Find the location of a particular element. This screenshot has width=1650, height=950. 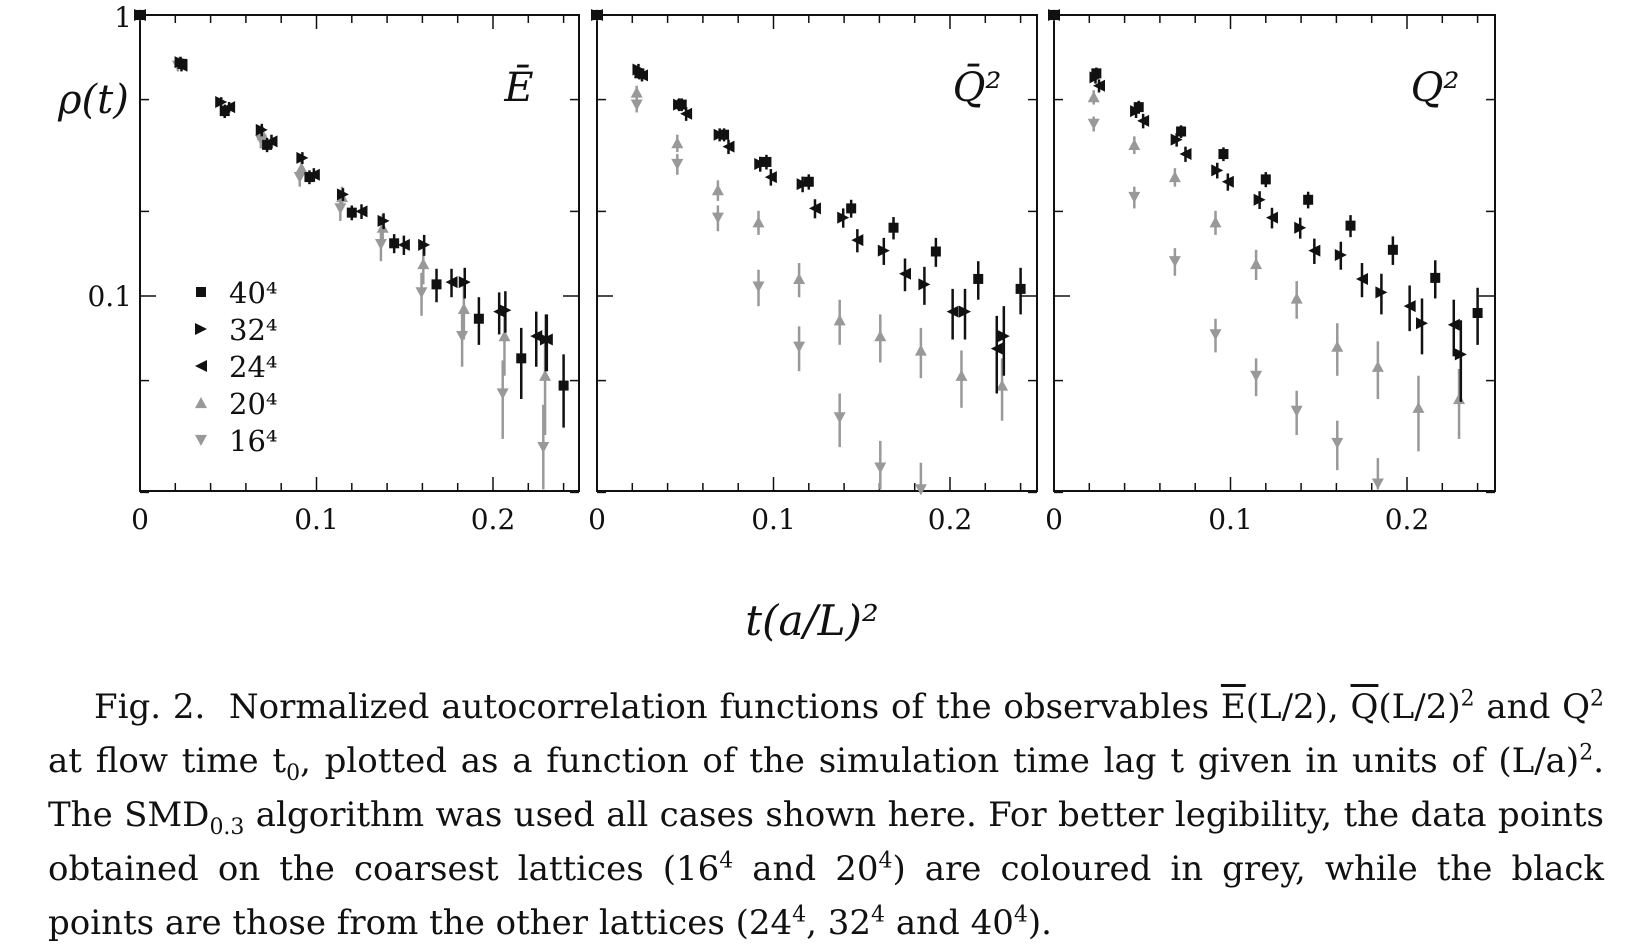

y-tick-label: 1 is located at coordinates (123, 17).